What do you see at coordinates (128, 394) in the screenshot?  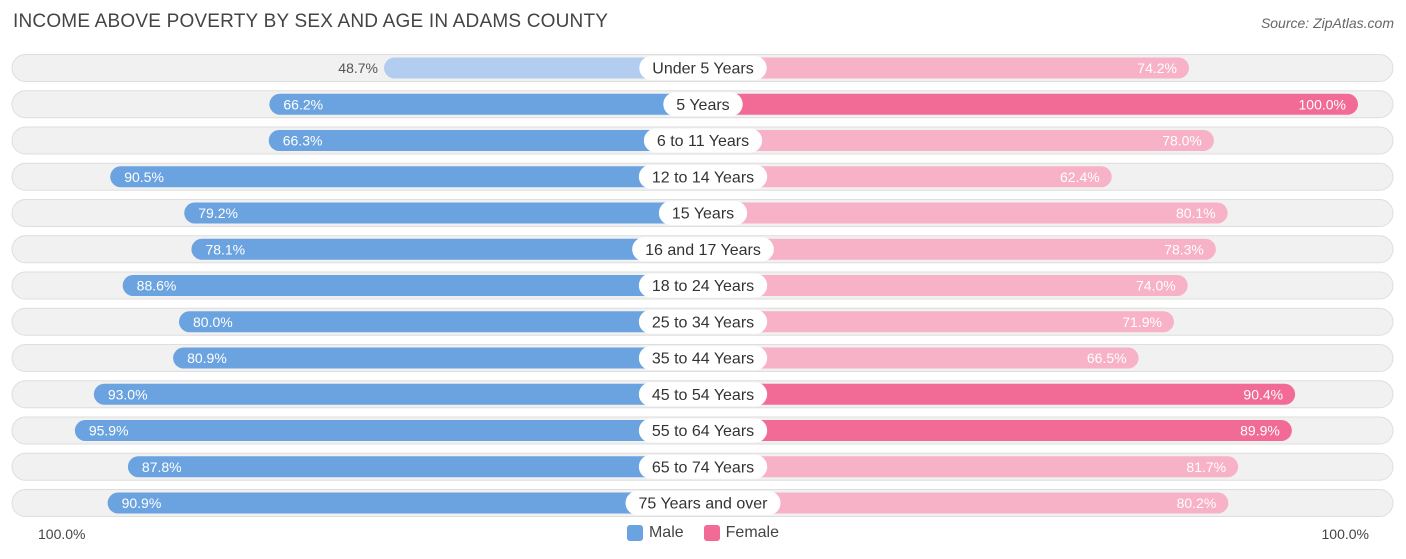 I see `value-label-male: 93.0%` at bounding box center [128, 394].